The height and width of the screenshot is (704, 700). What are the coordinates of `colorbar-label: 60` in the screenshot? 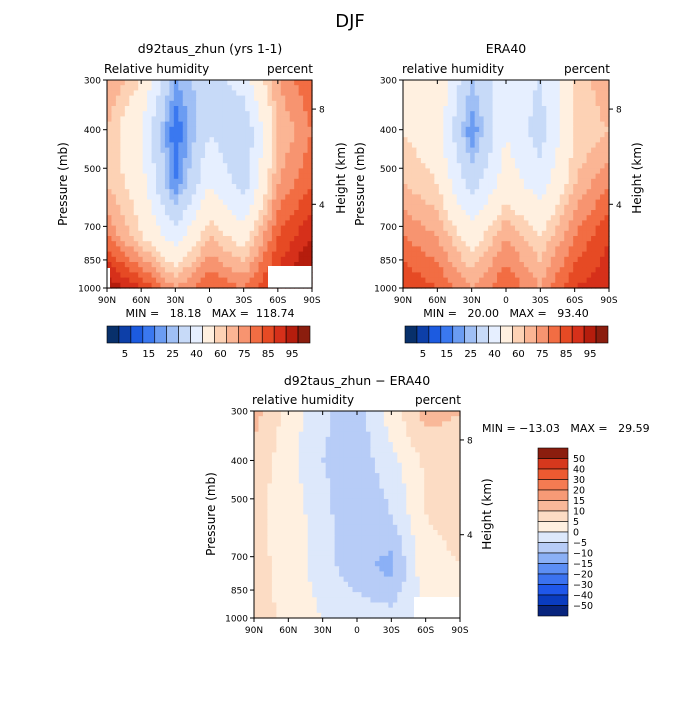 It's located at (518, 354).